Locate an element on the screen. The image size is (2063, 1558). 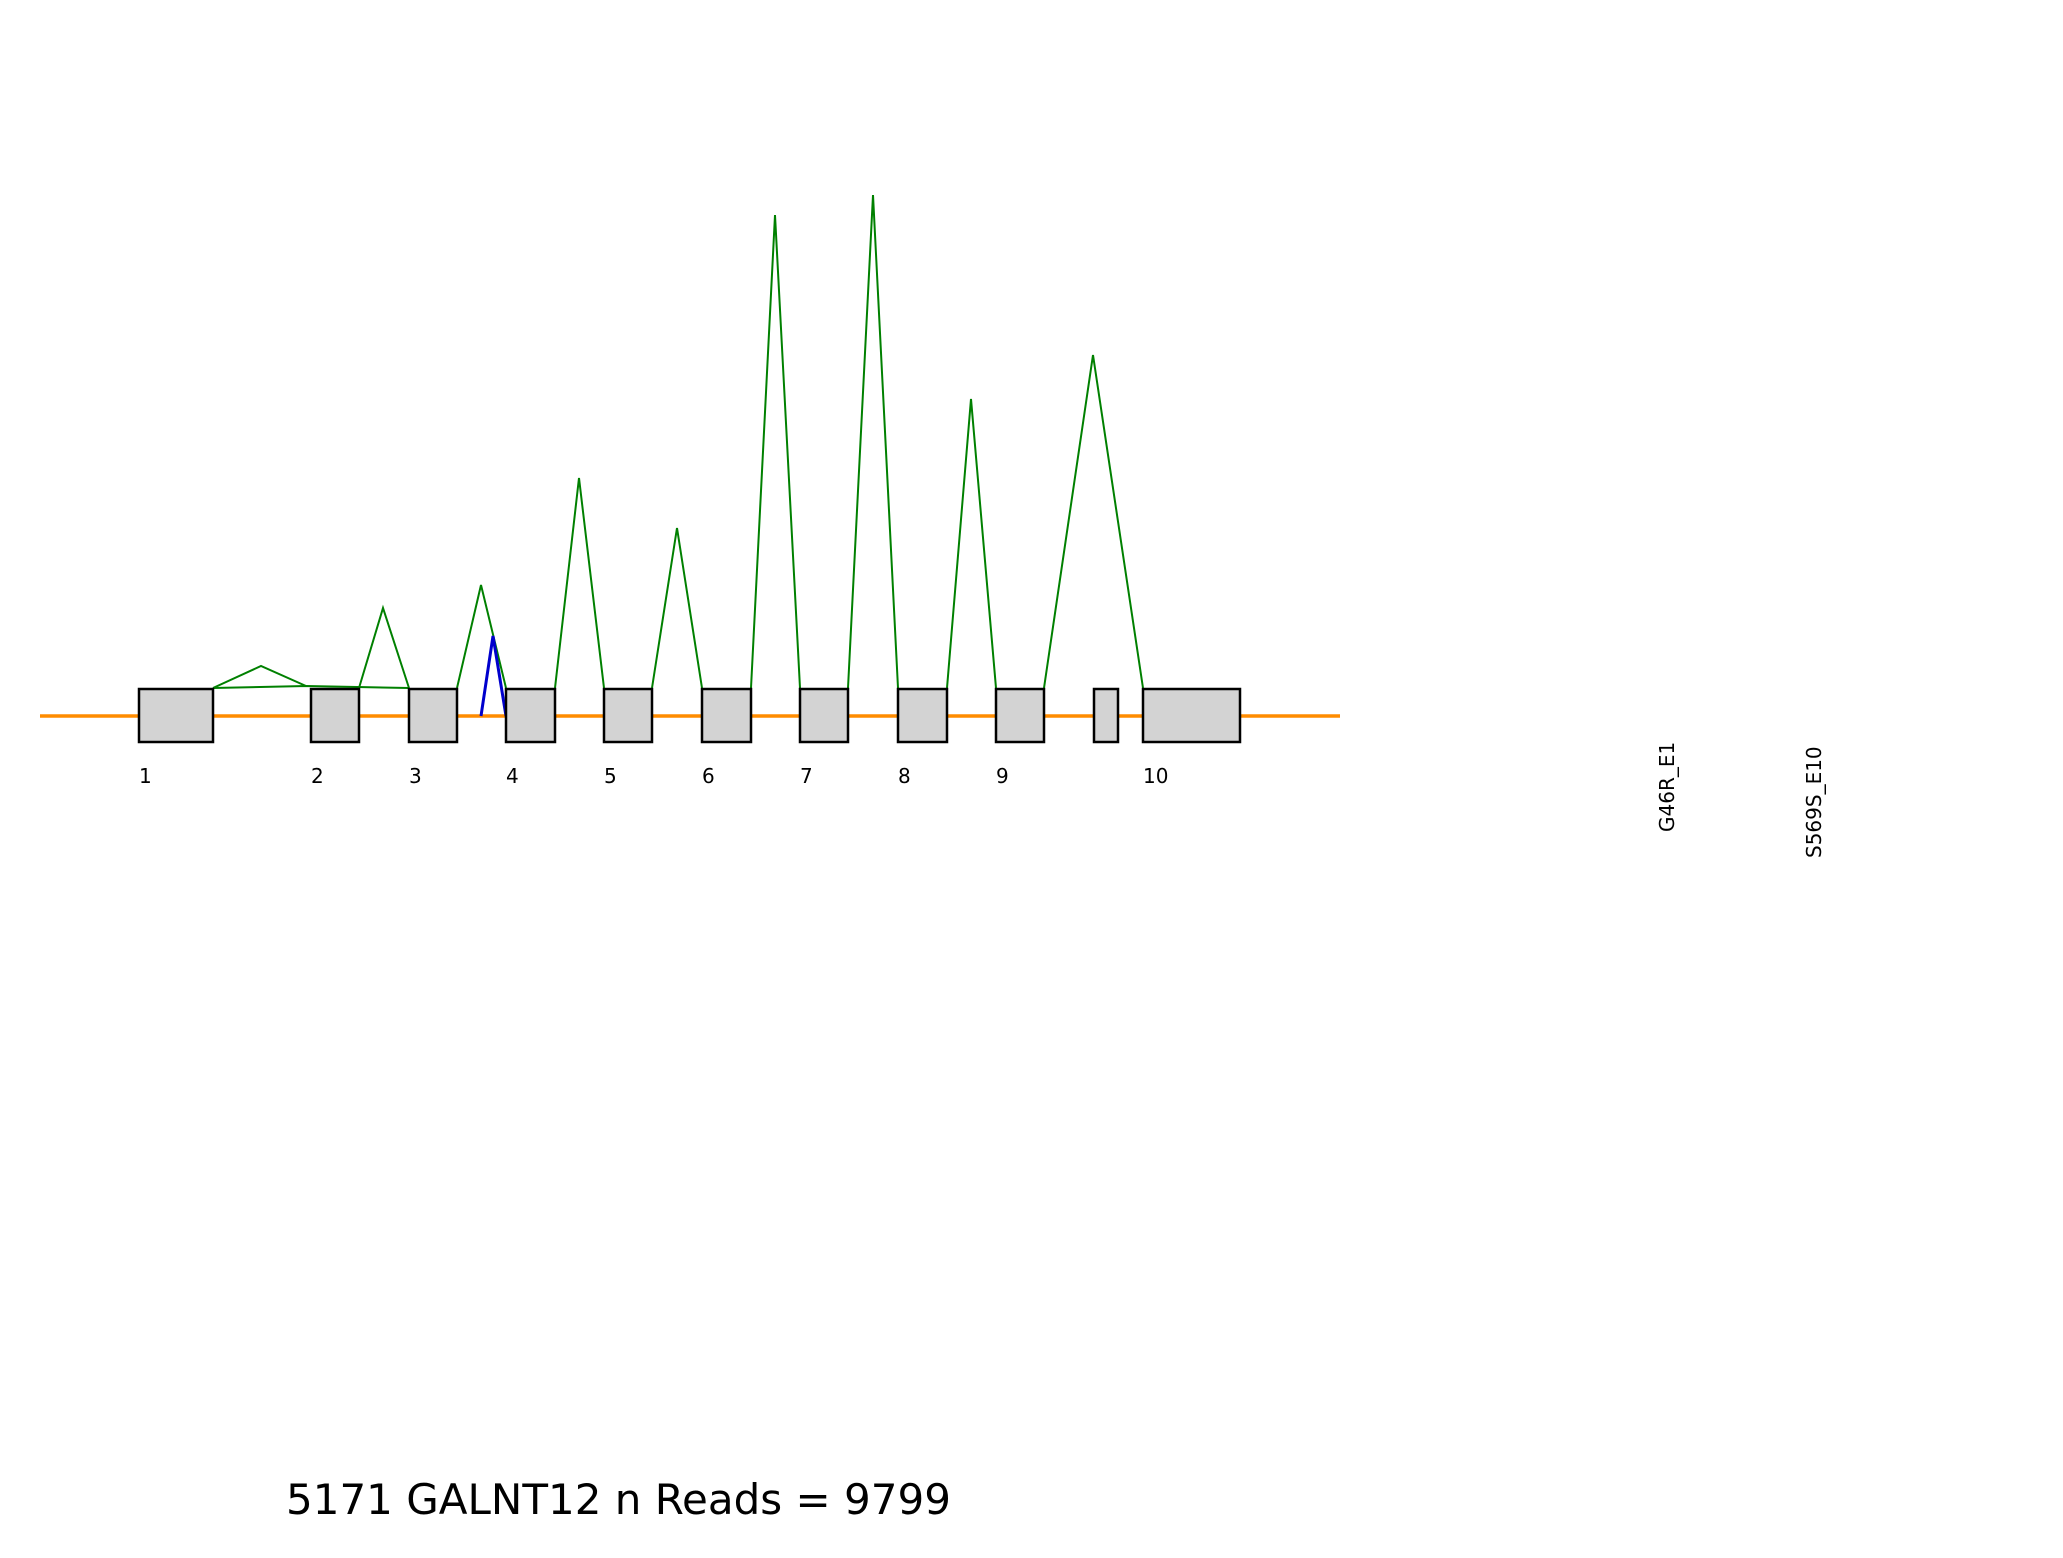
variant-label-s569s: S569S_E10 is located at coordinates (1814, 802).